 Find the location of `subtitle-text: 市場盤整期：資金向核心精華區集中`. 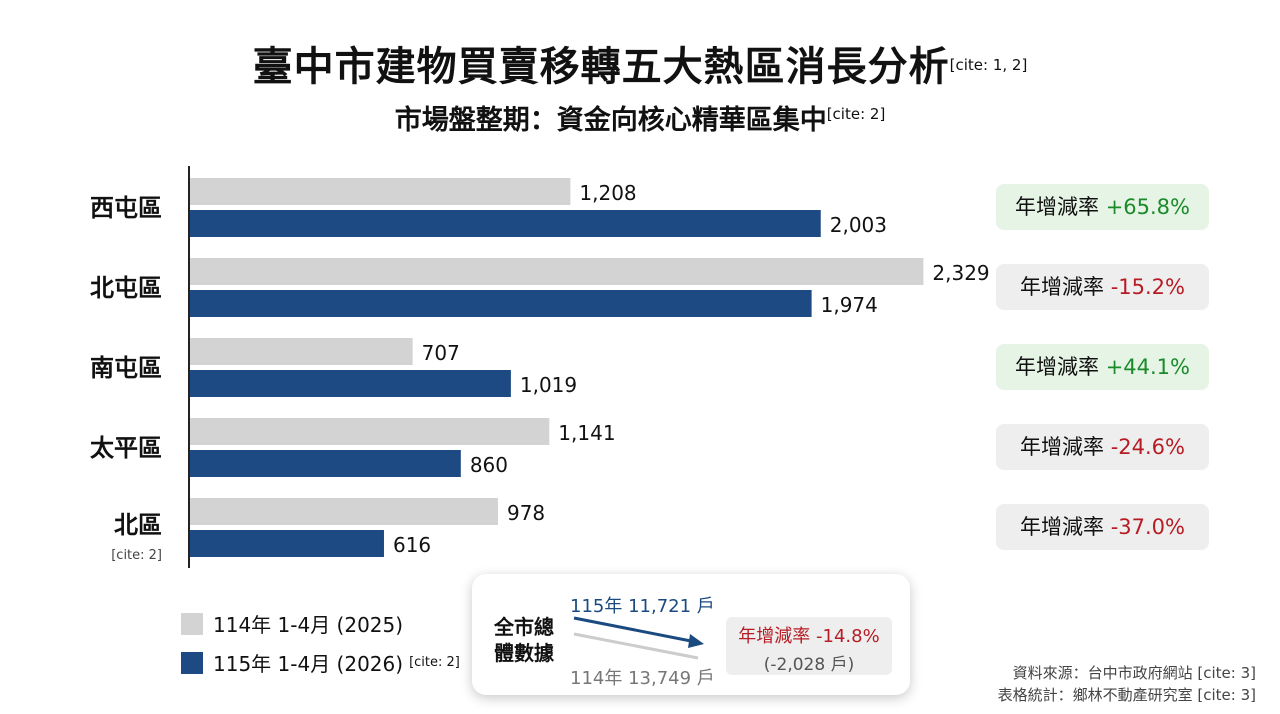

subtitle-text: 市場盤整期：資金向核心精華區集中 is located at coordinates (610, 120).